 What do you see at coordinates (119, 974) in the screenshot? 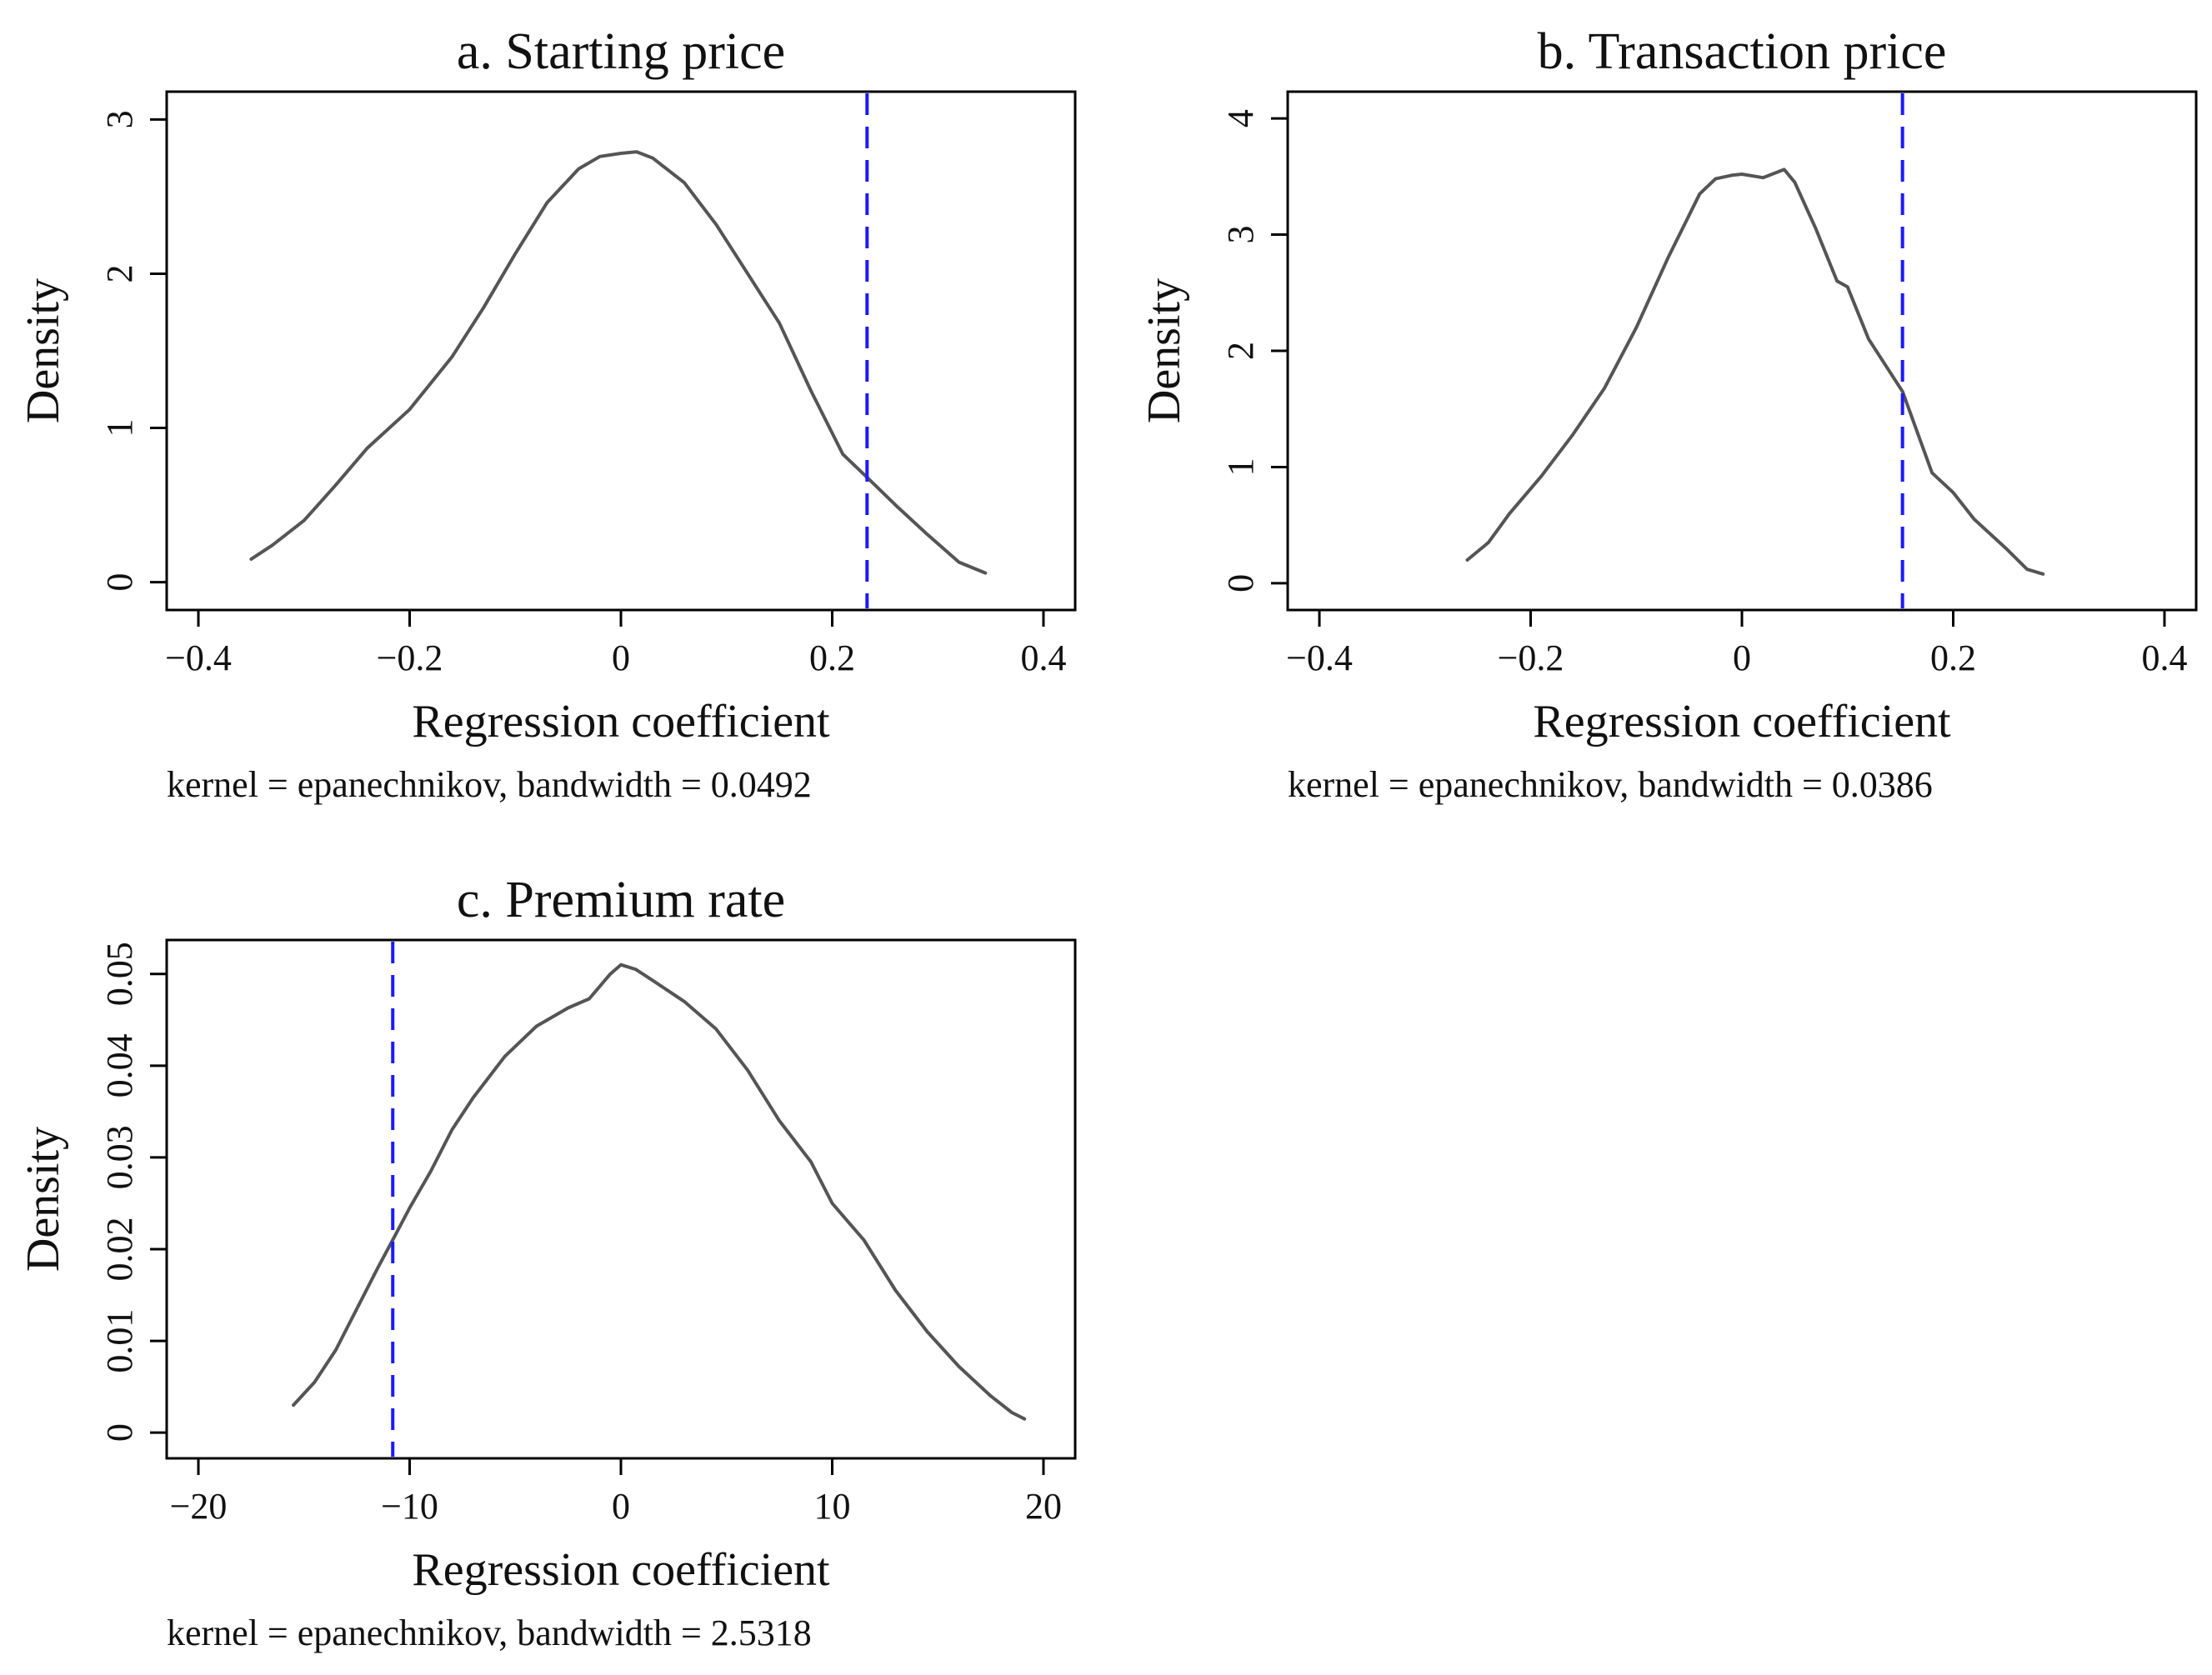
I see `y-tick-label: 0.05` at bounding box center [119, 974].